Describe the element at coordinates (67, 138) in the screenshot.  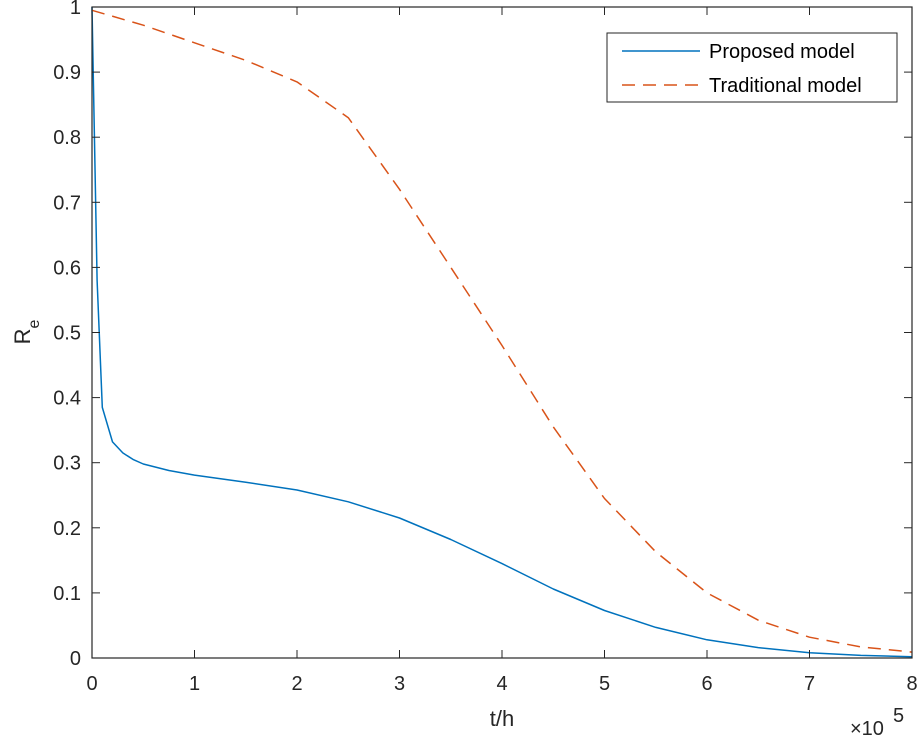
I see `y-tick-label: 0.8` at that location.